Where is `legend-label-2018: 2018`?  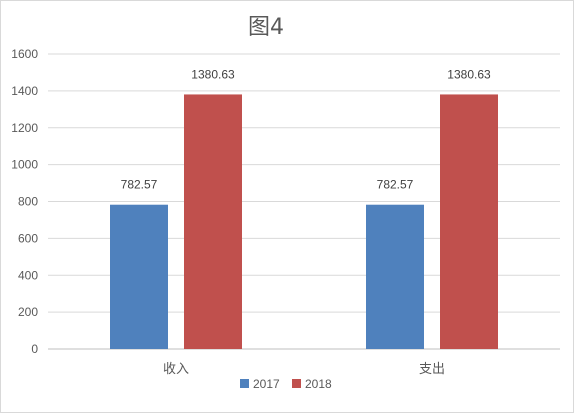
legend-label-2018: 2018 is located at coordinates (318, 384).